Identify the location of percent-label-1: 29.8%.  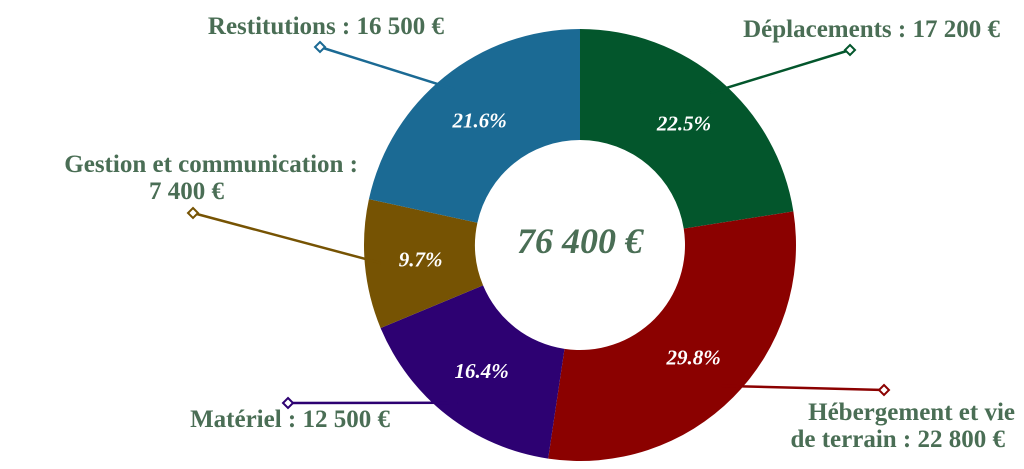
(692, 358).